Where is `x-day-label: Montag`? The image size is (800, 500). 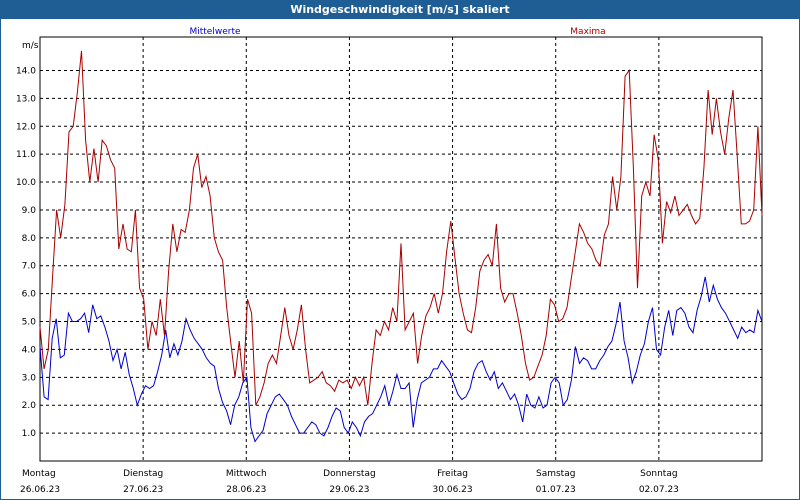
x-day-label: Montag is located at coordinates (39, 474).